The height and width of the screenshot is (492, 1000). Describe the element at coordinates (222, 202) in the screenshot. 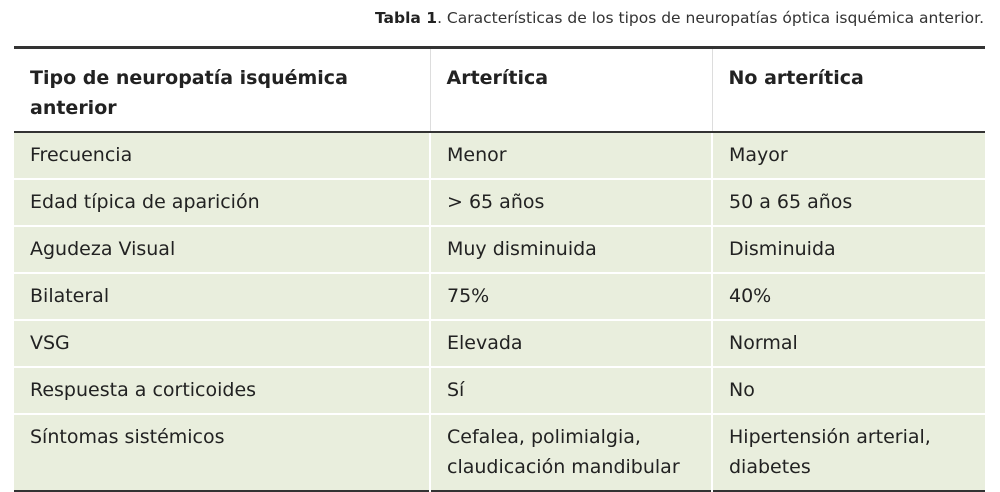

I see `table-cell: Edad típica de aparición` at that location.